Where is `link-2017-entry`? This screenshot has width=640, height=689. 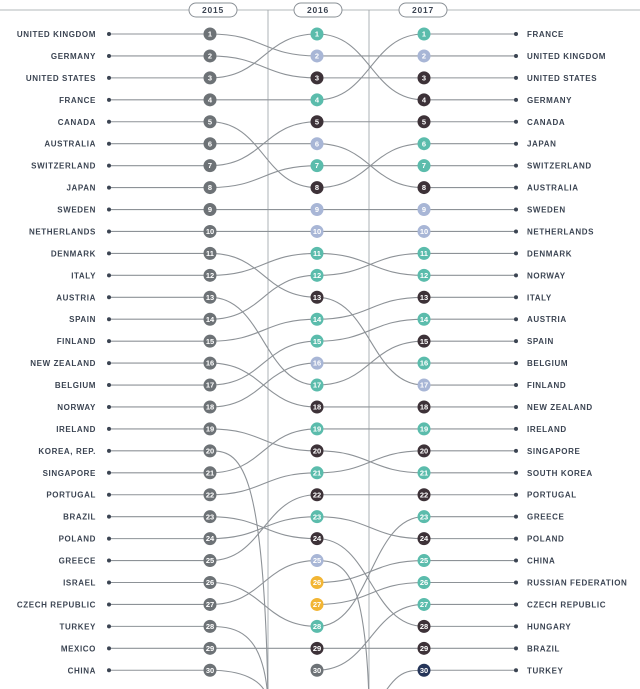
link-2017-entry is located at coordinates (405, 679).